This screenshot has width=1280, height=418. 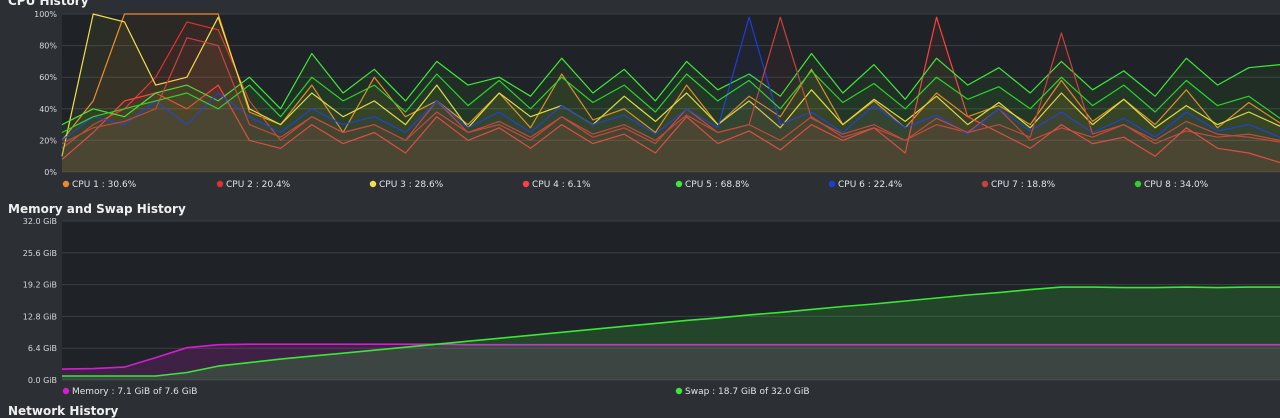 What do you see at coordinates (45, 14) in the screenshot?
I see `chart-1-y-tick-label: 100%` at bounding box center [45, 14].